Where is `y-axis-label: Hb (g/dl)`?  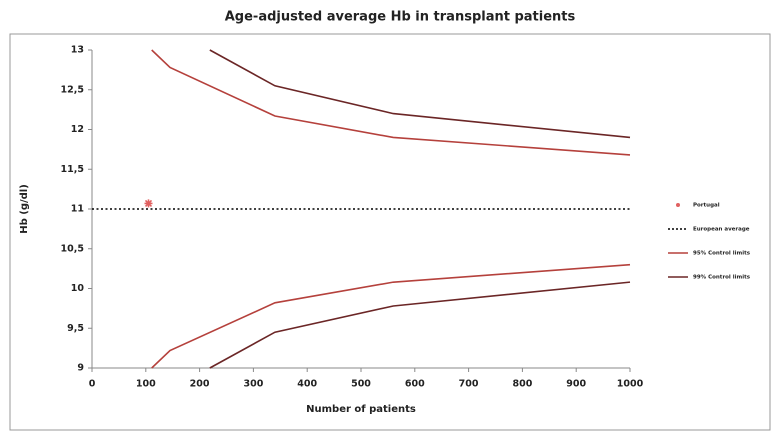 y-axis-label: Hb (g/dl) is located at coordinates (24, 209).